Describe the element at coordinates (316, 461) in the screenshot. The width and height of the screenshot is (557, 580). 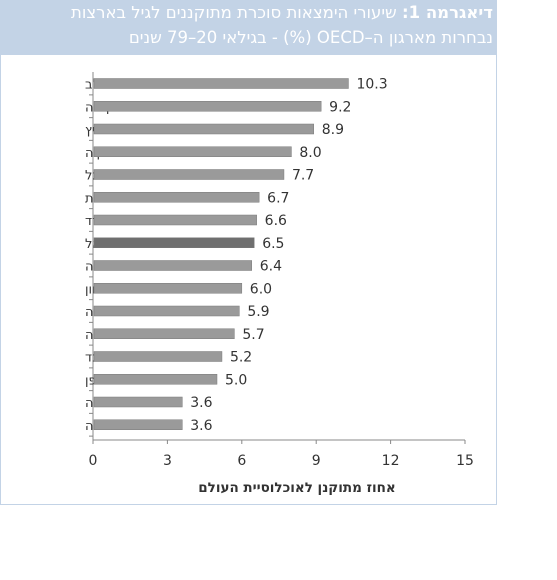
I see `x-tick-label: 9` at that location.